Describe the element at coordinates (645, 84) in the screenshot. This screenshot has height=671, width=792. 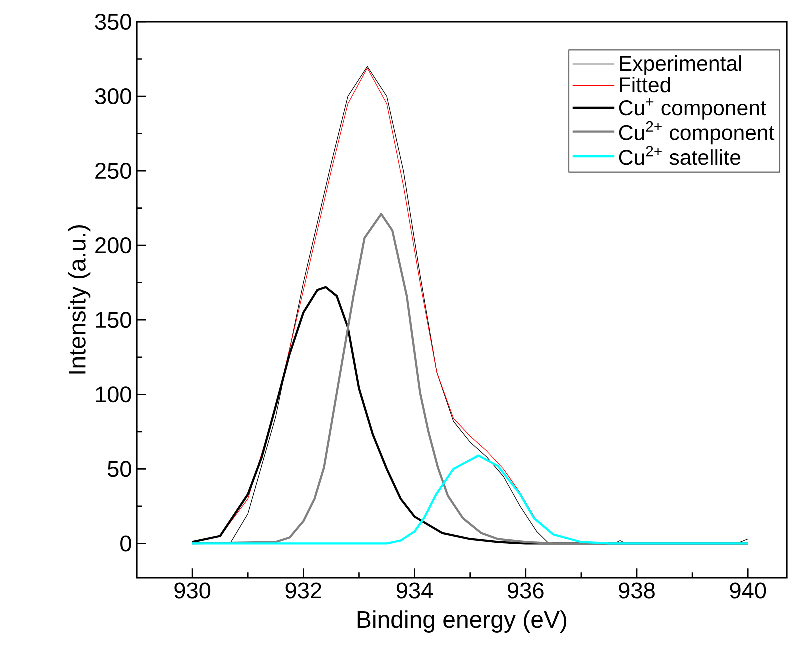
I see `legend-label: Fitted` at that location.